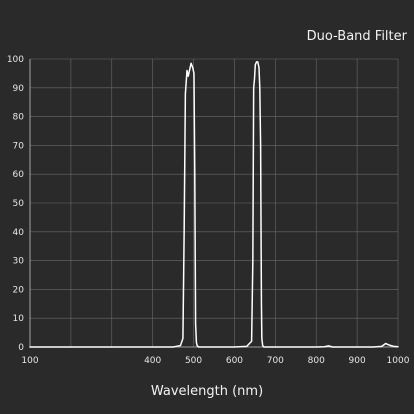  Describe the element at coordinates (215, 361) in the screenshot. I see `x-tick-labels: 100 400 500 600 700 800 900 1000` at that location.